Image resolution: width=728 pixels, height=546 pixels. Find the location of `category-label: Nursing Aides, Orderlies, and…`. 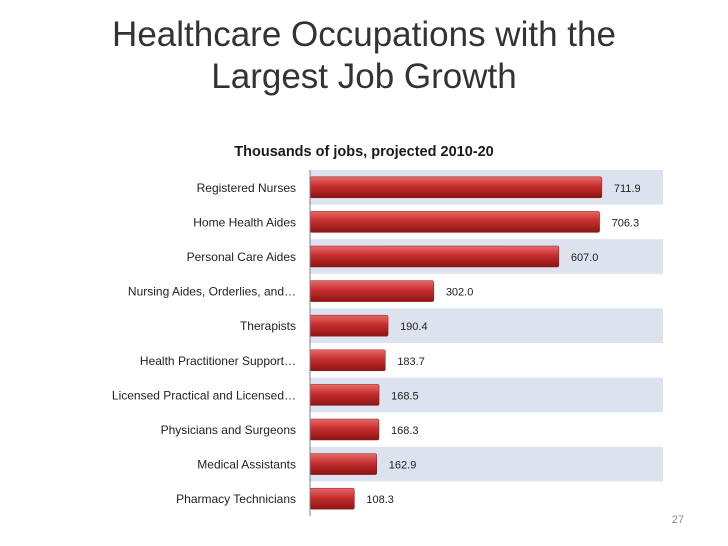

category-label: Nursing Aides, Orderlies, and… is located at coordinates (212, 292).